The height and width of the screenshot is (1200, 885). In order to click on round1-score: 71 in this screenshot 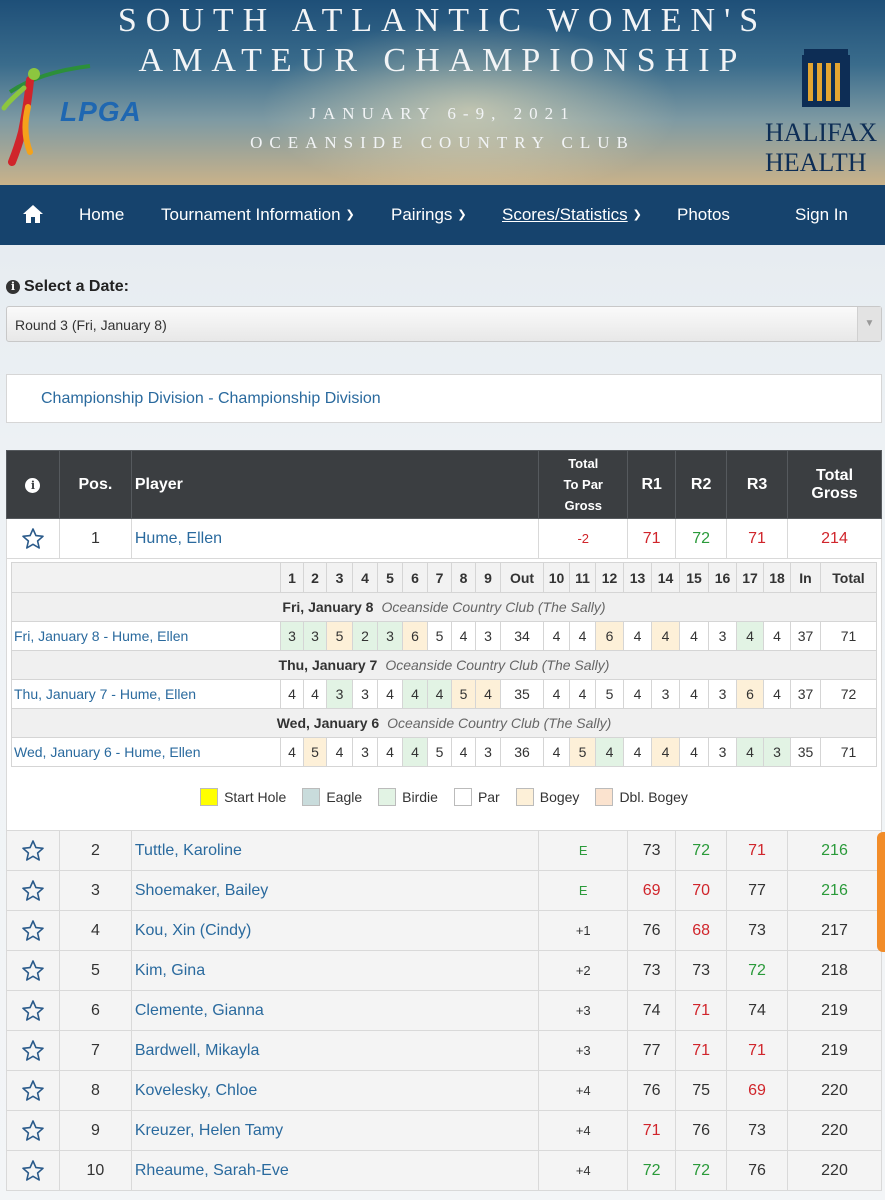, I will do `click(652, 538)`.